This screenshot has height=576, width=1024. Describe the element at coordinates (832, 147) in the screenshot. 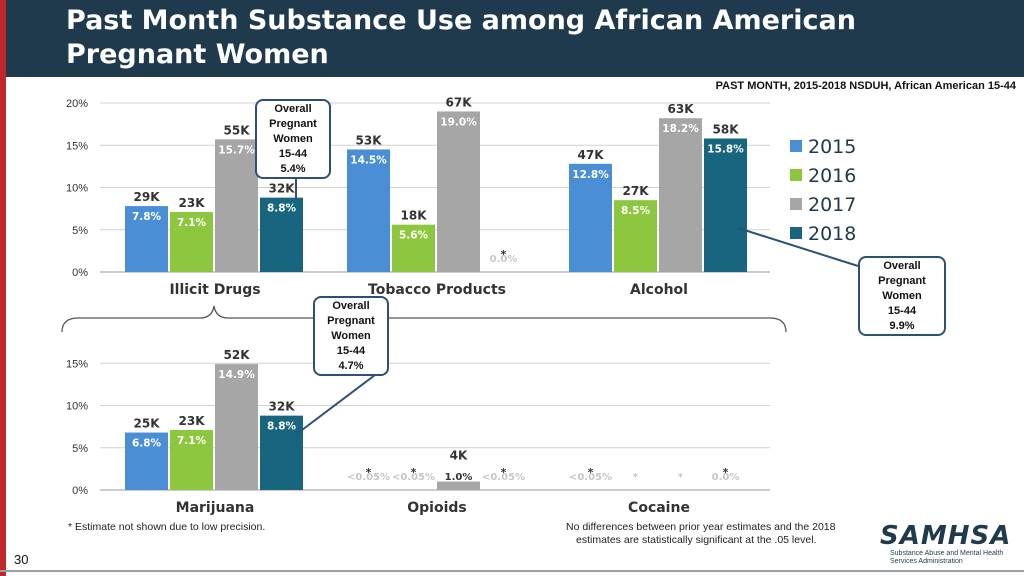

I see `legend-label: 2015` at that location.